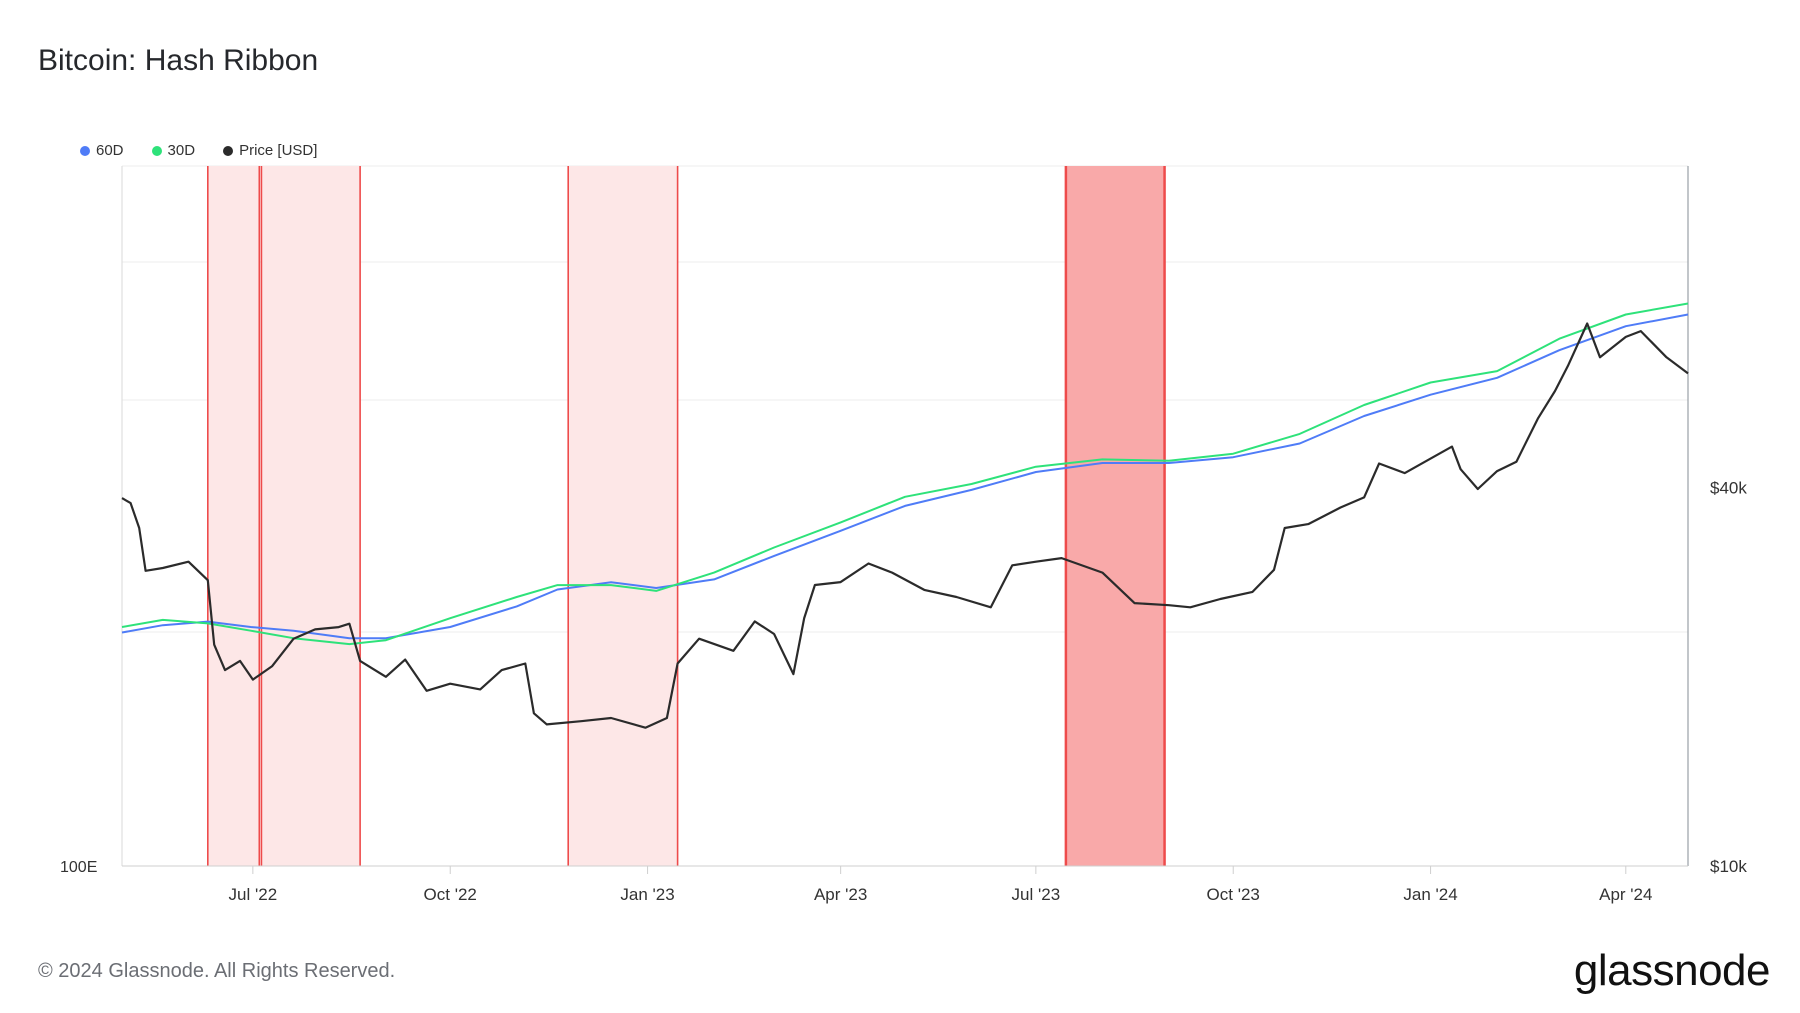  I want to click on x-tick-label-7: Apr '24, so click(1625, 894).